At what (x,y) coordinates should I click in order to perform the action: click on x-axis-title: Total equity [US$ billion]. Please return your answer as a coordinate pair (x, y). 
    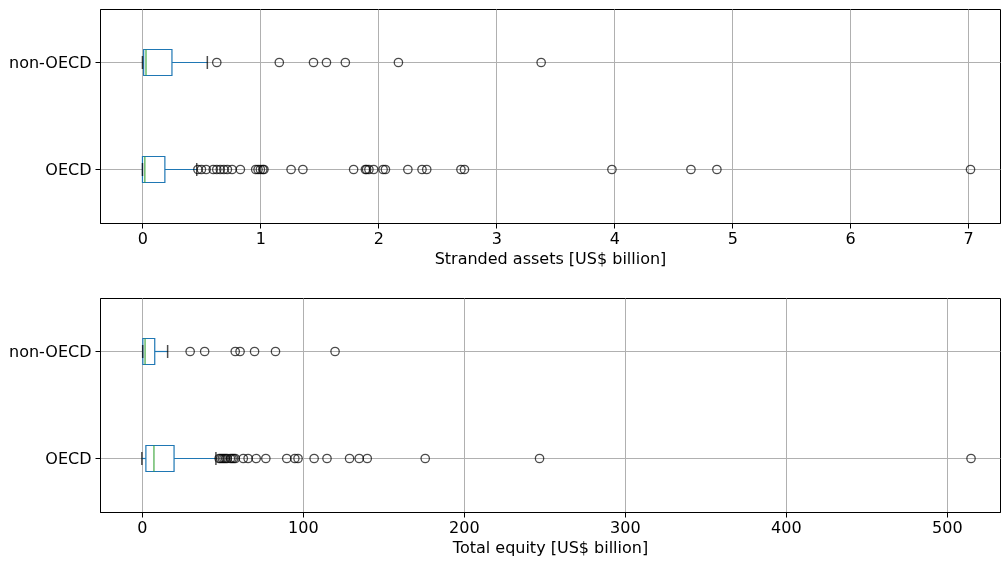
    Looking at the image, I should click on (550, 547).